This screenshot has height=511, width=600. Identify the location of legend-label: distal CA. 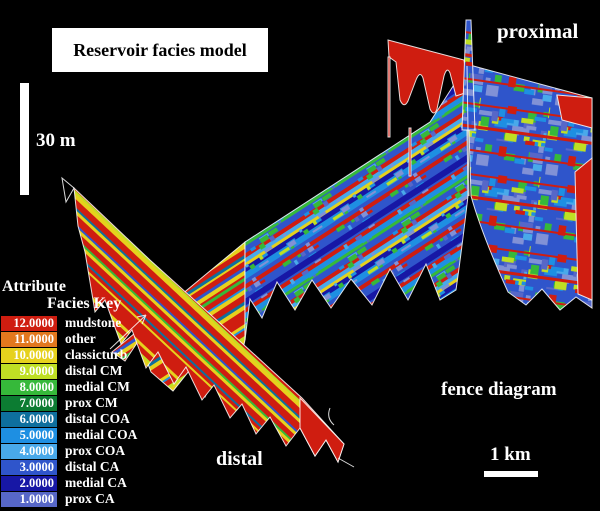
(92, 466).